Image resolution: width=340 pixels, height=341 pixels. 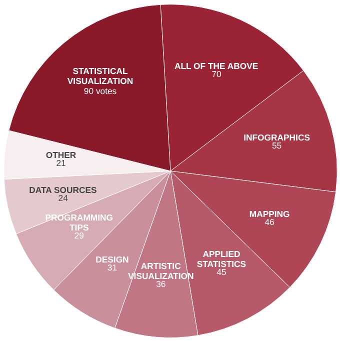 I want to click on data-label: 90 votes, so click(x=101, y=91).